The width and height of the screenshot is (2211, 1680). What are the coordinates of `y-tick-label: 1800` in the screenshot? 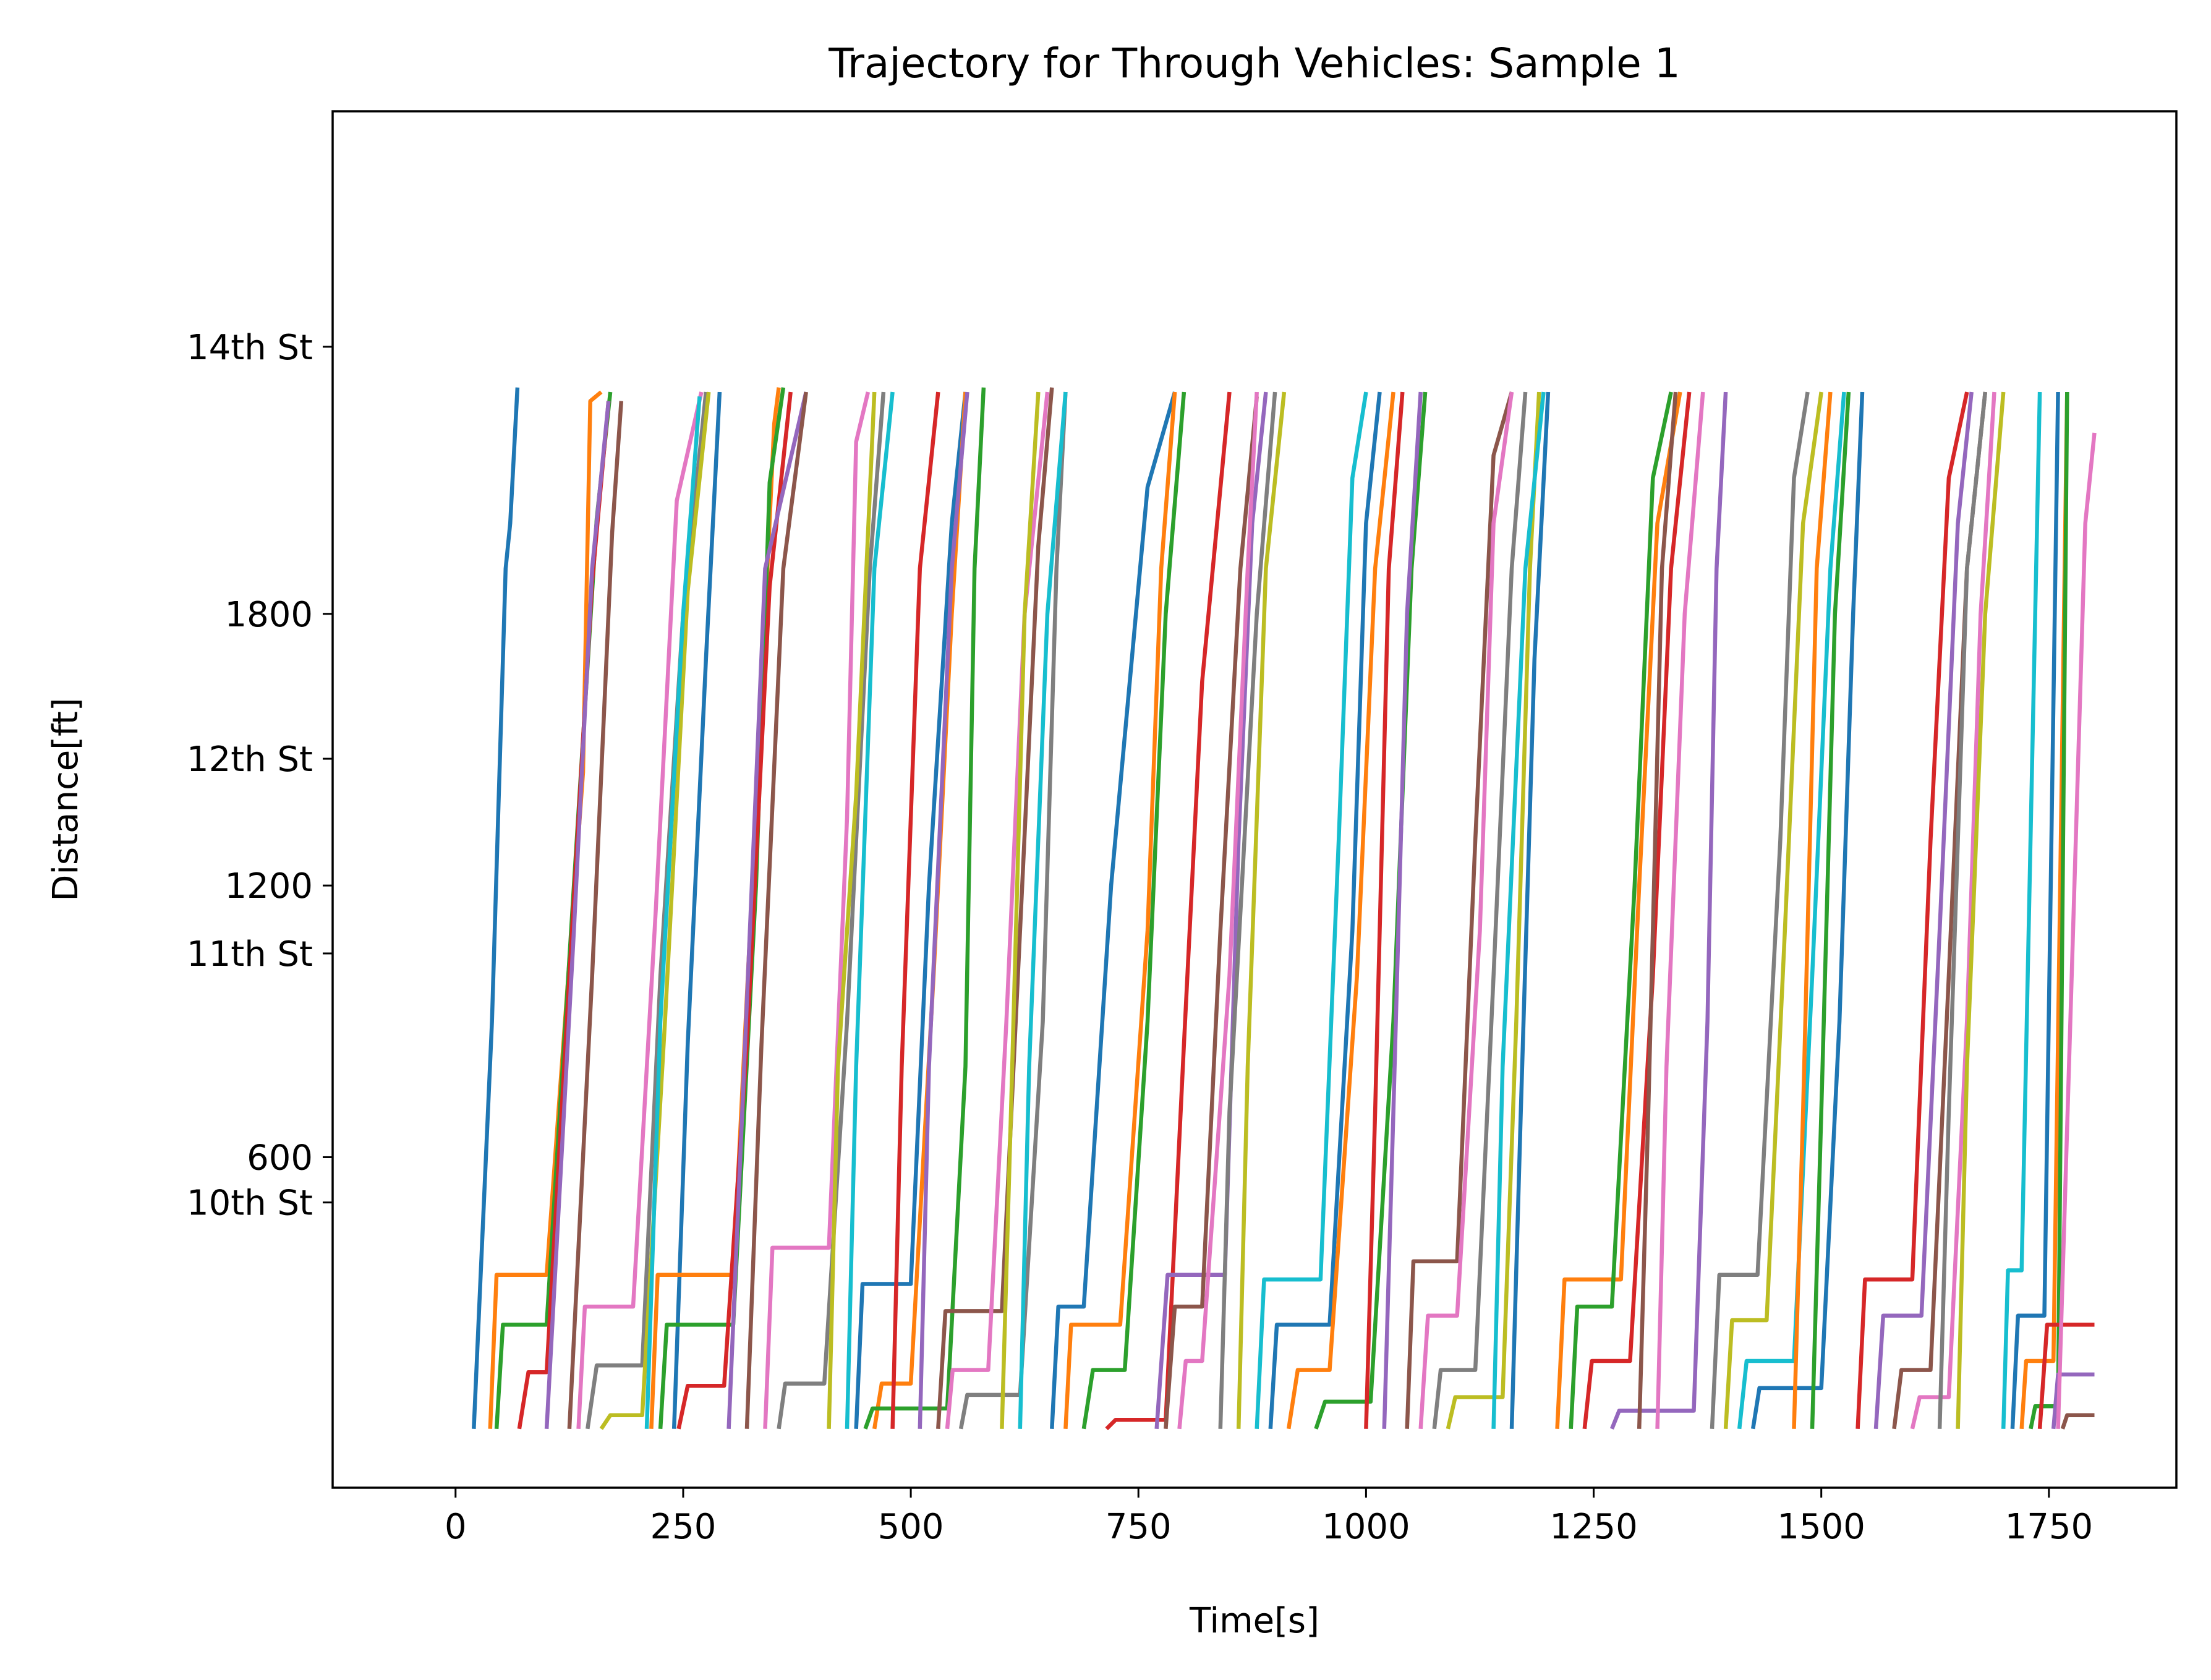 It's located at (268, 615).